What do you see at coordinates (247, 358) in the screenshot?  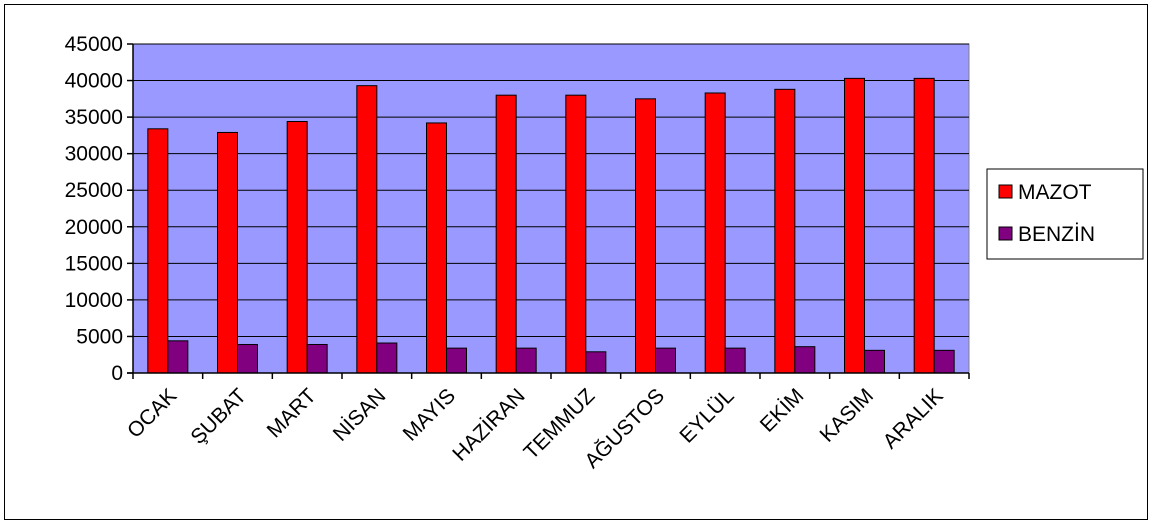 I see `bar-benzi̇n-1` at bounding box center [247, 358].